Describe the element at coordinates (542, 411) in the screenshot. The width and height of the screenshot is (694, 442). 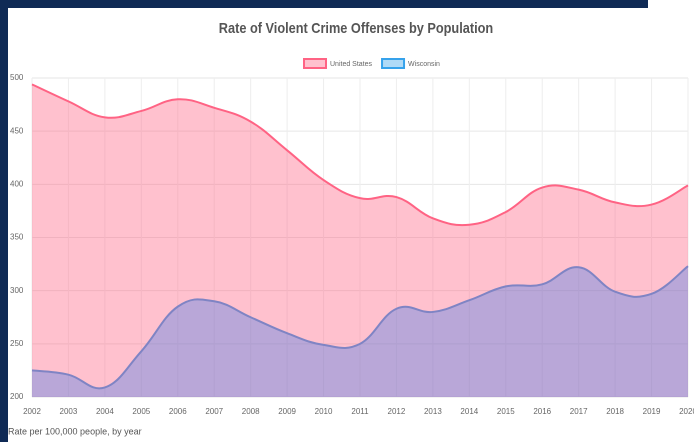
I see `x-tick-label: 2016` at that location.